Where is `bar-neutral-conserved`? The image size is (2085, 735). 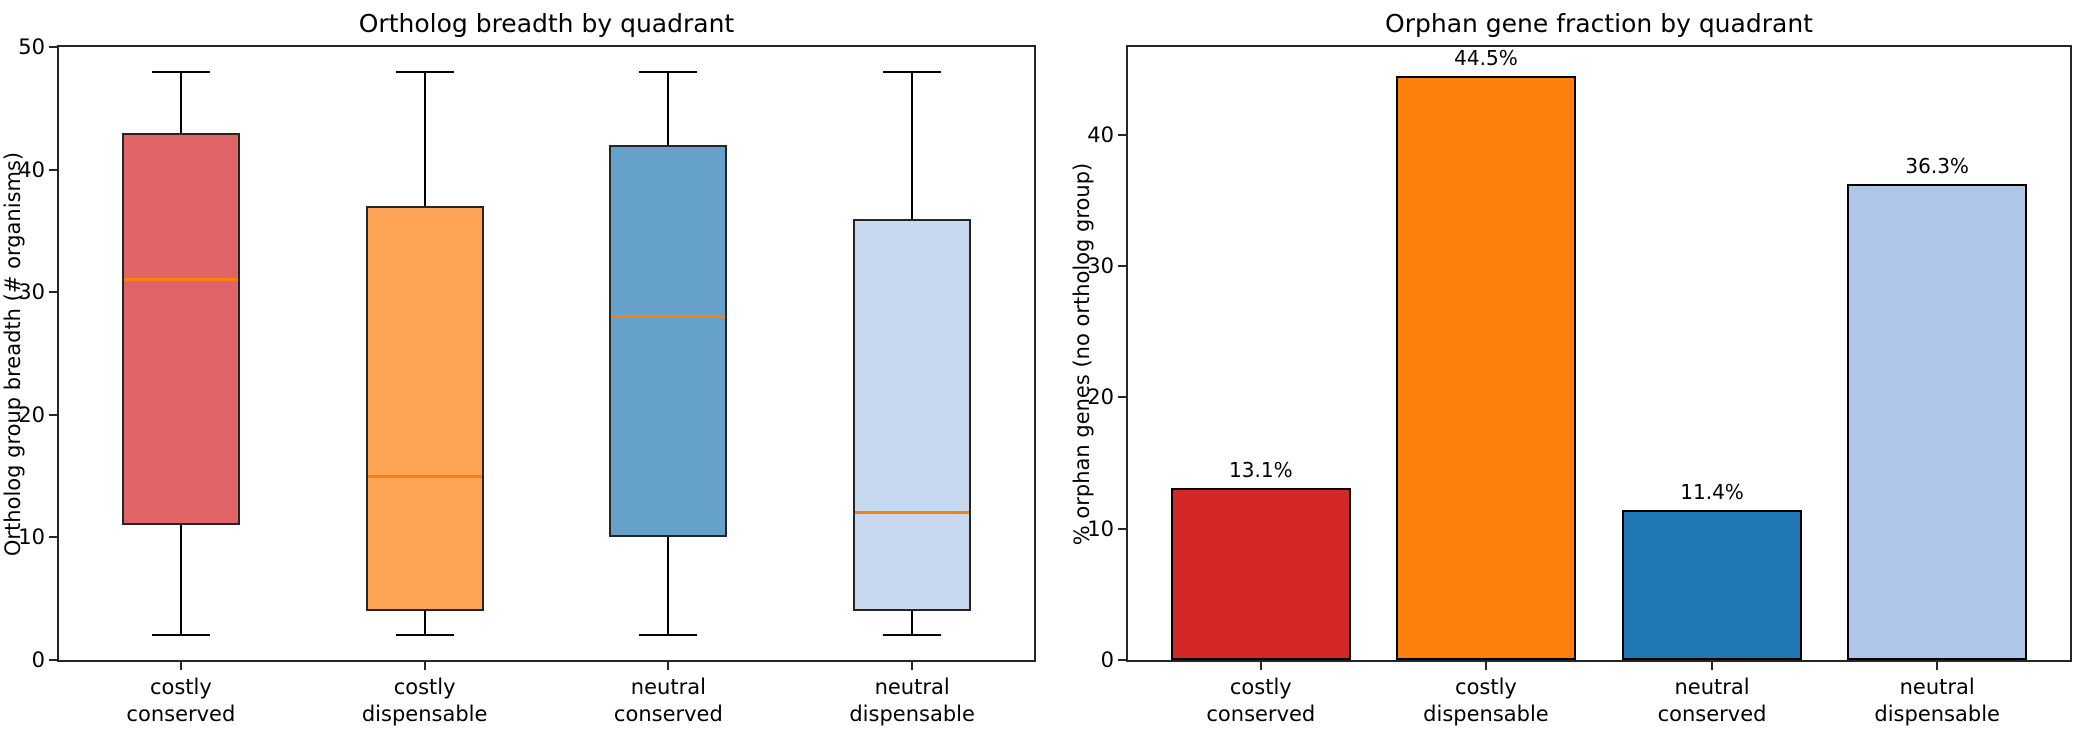
bar-neutral-conserved is located at coordinates (1712, 585).